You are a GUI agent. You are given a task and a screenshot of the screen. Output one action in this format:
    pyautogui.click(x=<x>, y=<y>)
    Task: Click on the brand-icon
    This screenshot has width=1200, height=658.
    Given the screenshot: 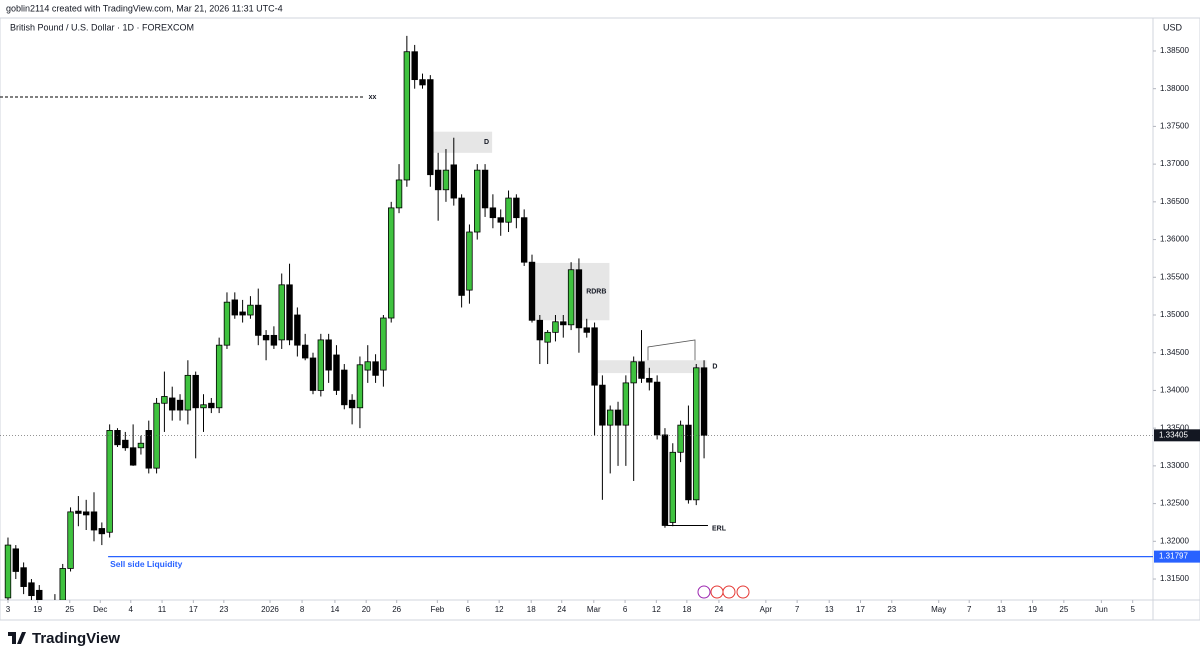 What is the action you would take?
    pyautogui.click(x=17, y=638)
    